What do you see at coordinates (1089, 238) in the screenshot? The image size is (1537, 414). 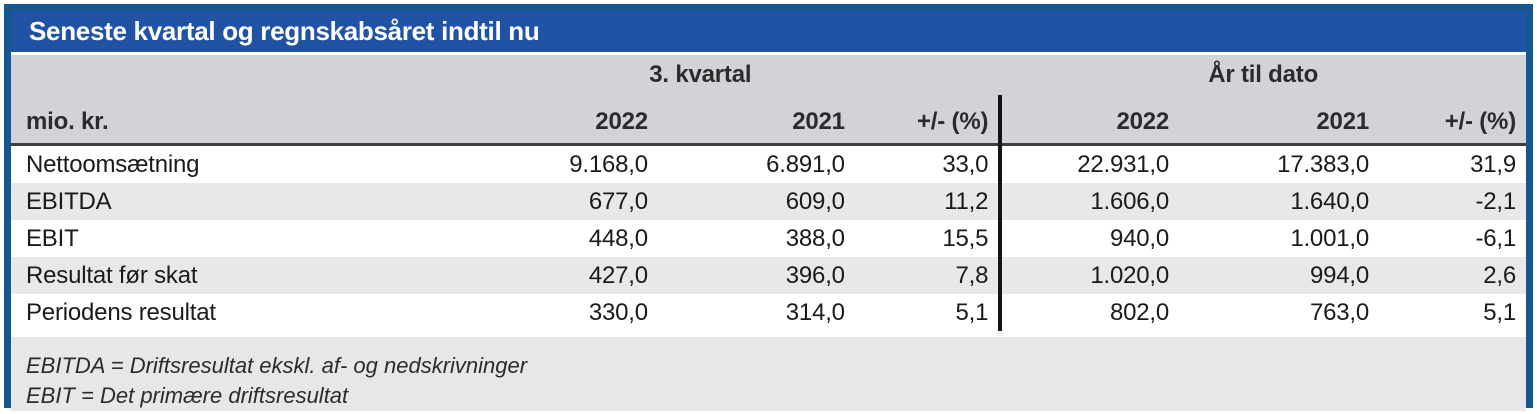 I see `cell-value: 940,0` at bounding box center [1089, 238].